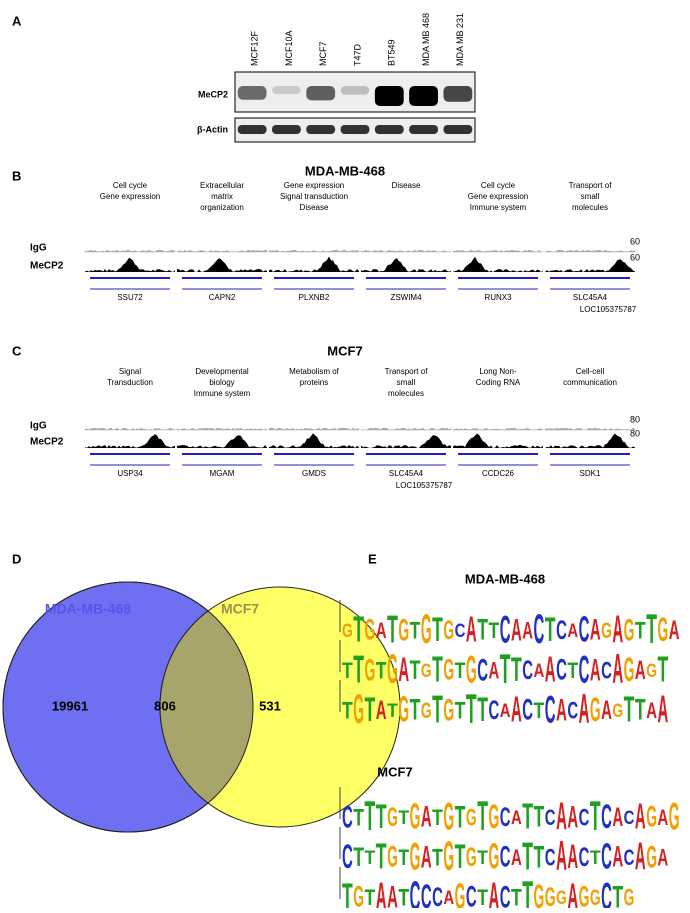 Image resolution: width=690 pixels, height=913 pixels. Describe the element at coordinates (70, 705) in the screenshot. I see `count: 19961` at that location.